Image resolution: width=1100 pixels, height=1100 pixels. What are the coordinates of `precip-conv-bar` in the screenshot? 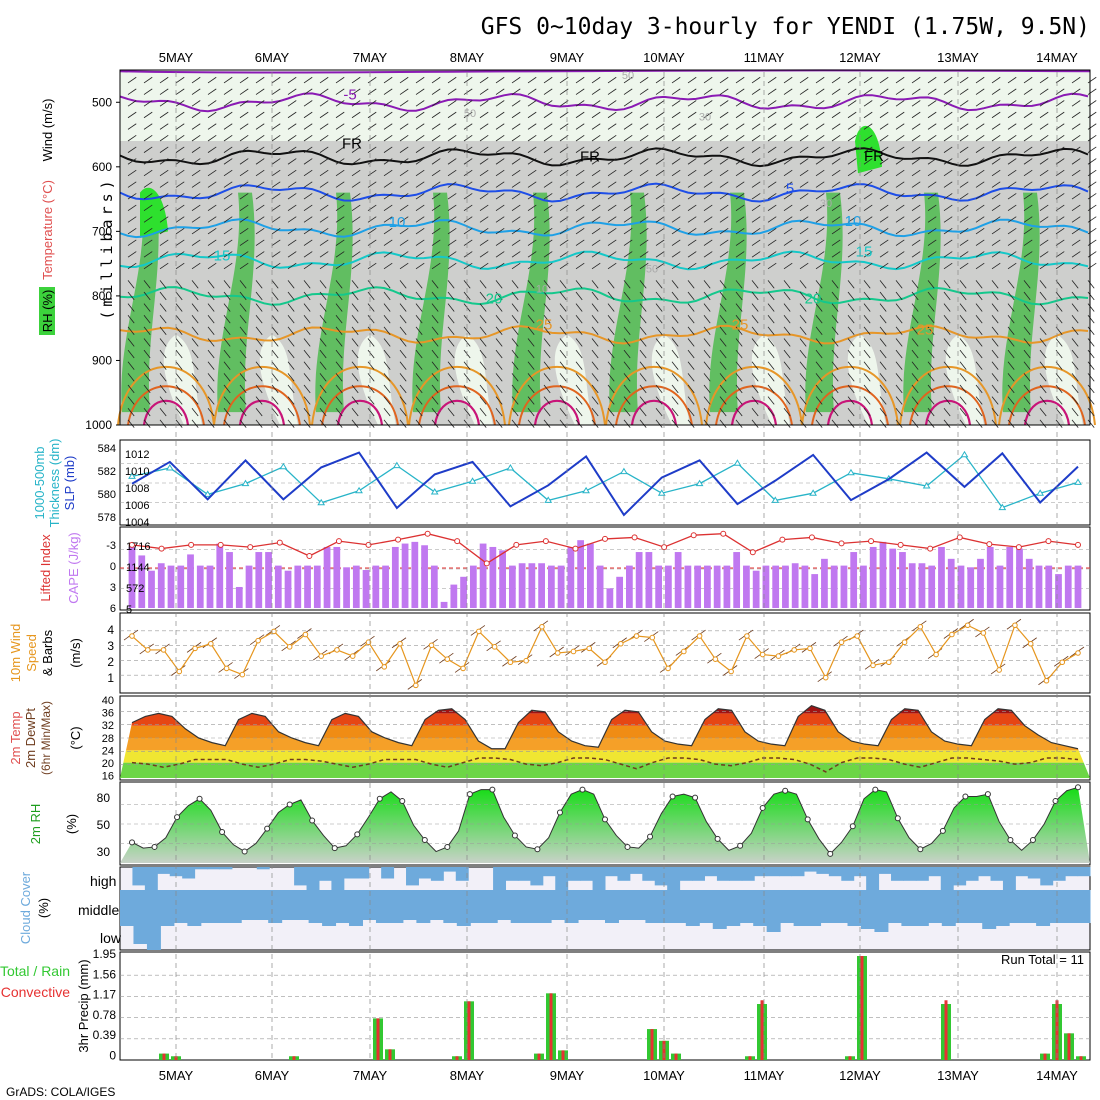 It's located at (1045, 1056).